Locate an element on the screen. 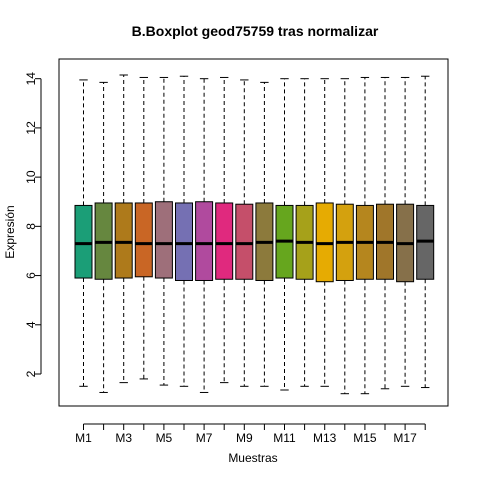 Image resolution: width=480 pixels, height=480 pixels. box-m9-body is located at coordinates (244, 241).